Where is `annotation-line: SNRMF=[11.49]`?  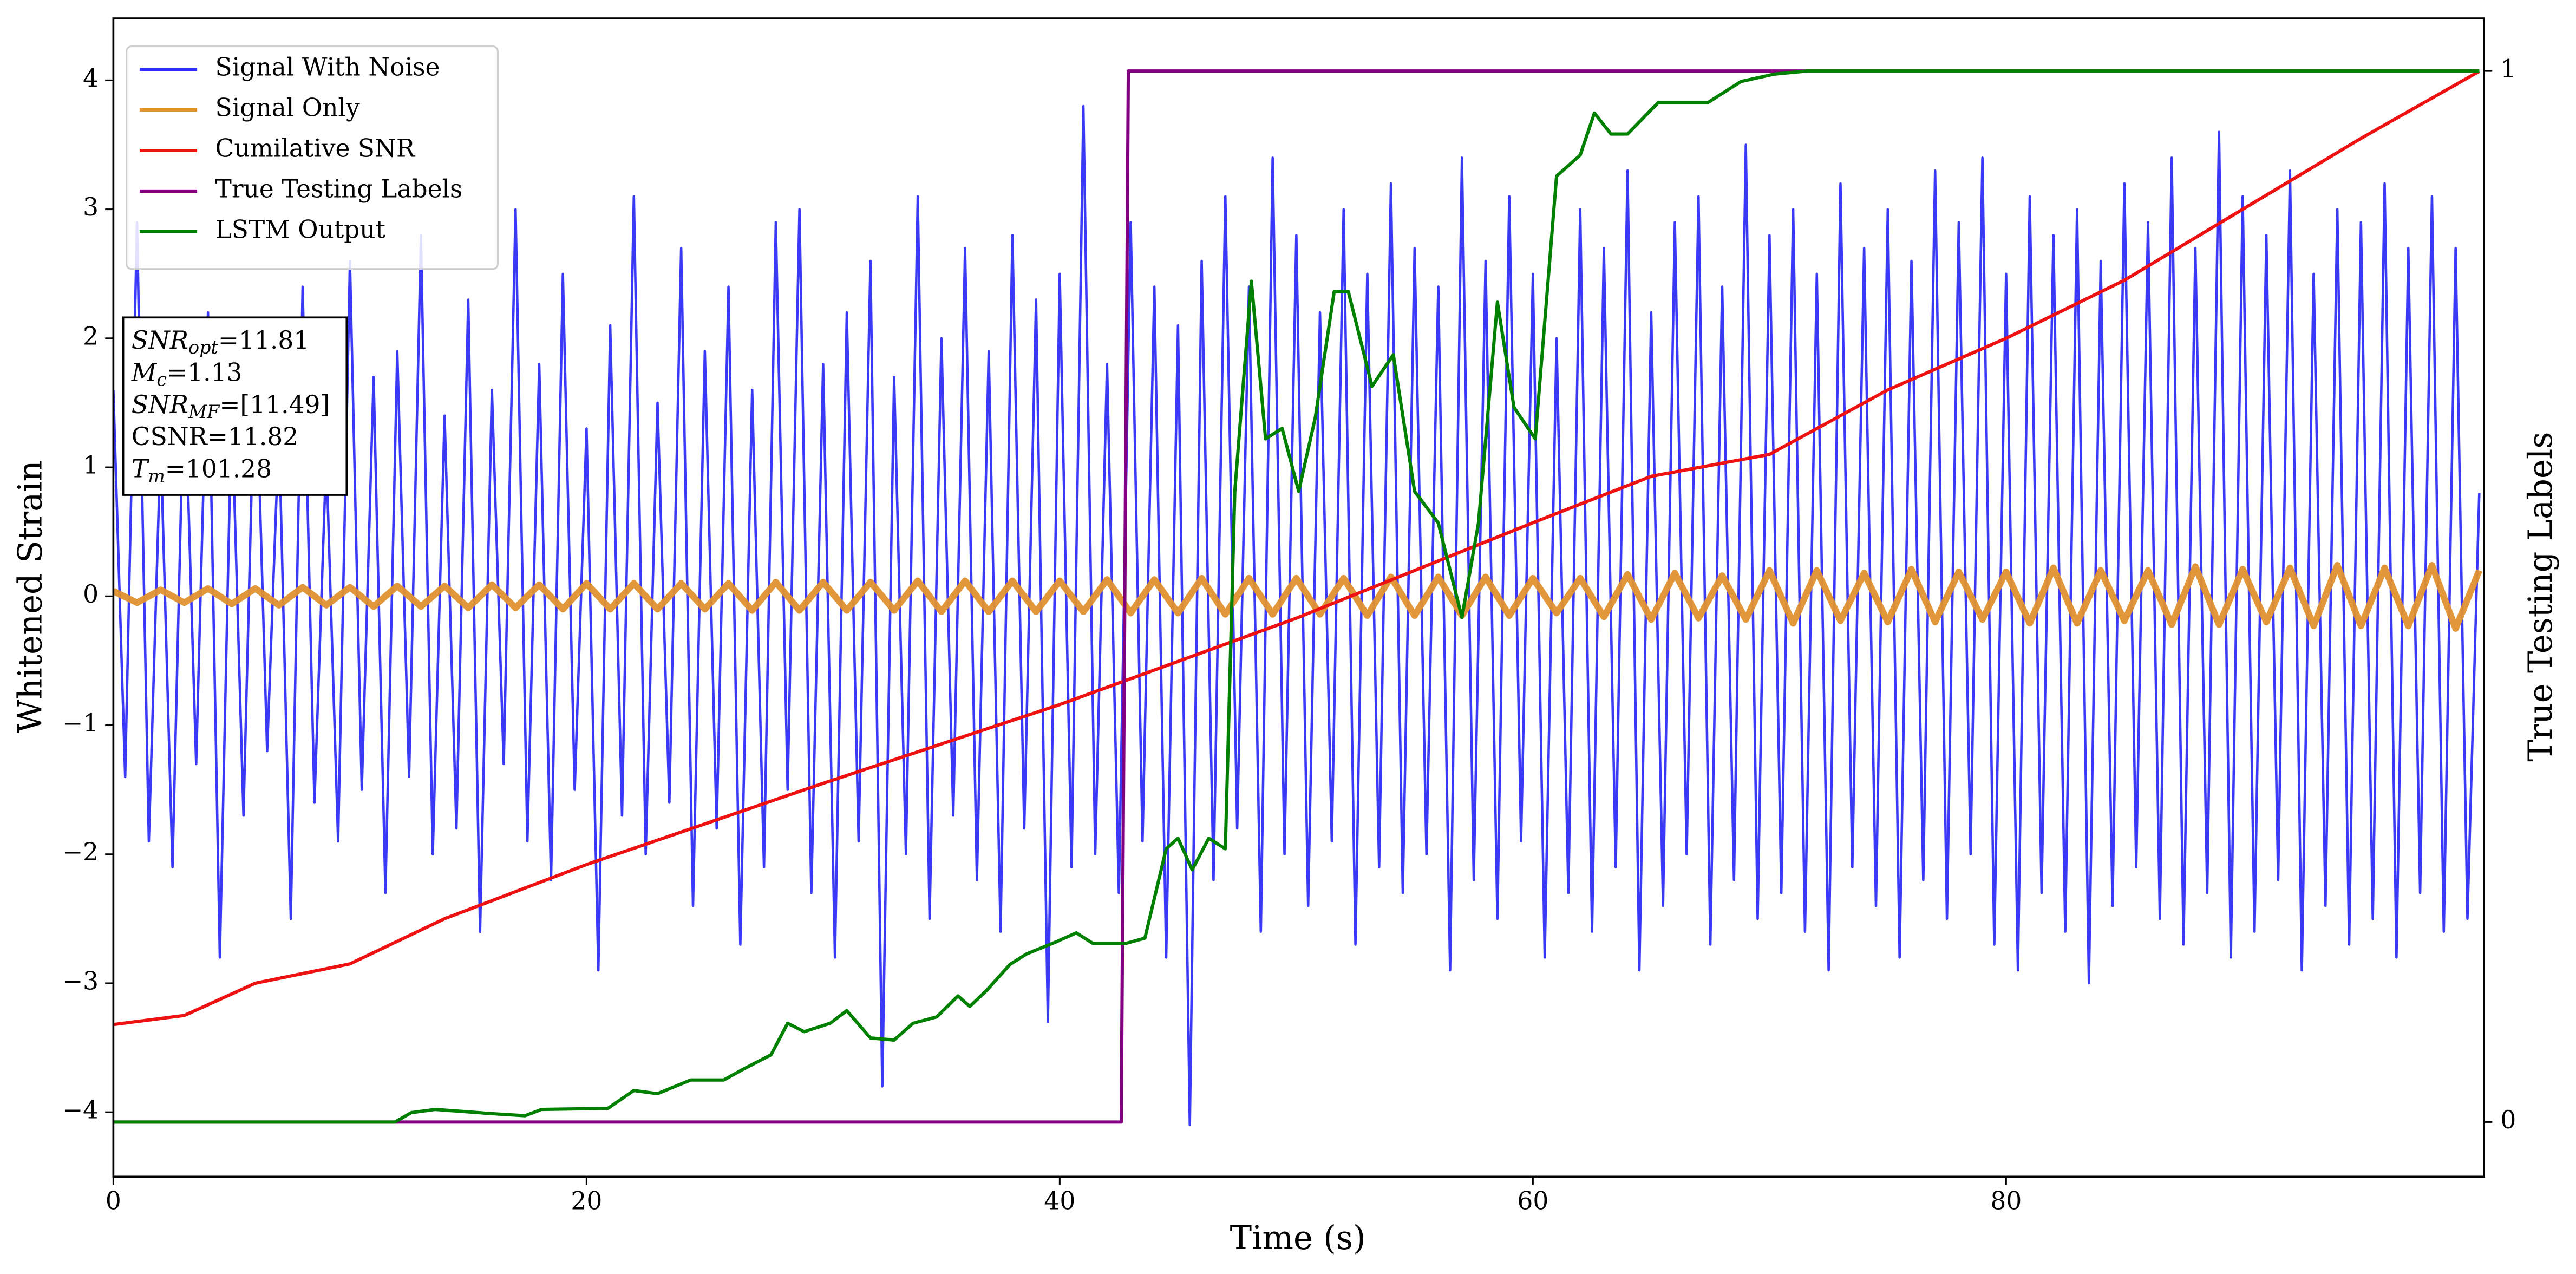 annotation-line: SNRMF=[11.49] is located at coordinates (231, 406).